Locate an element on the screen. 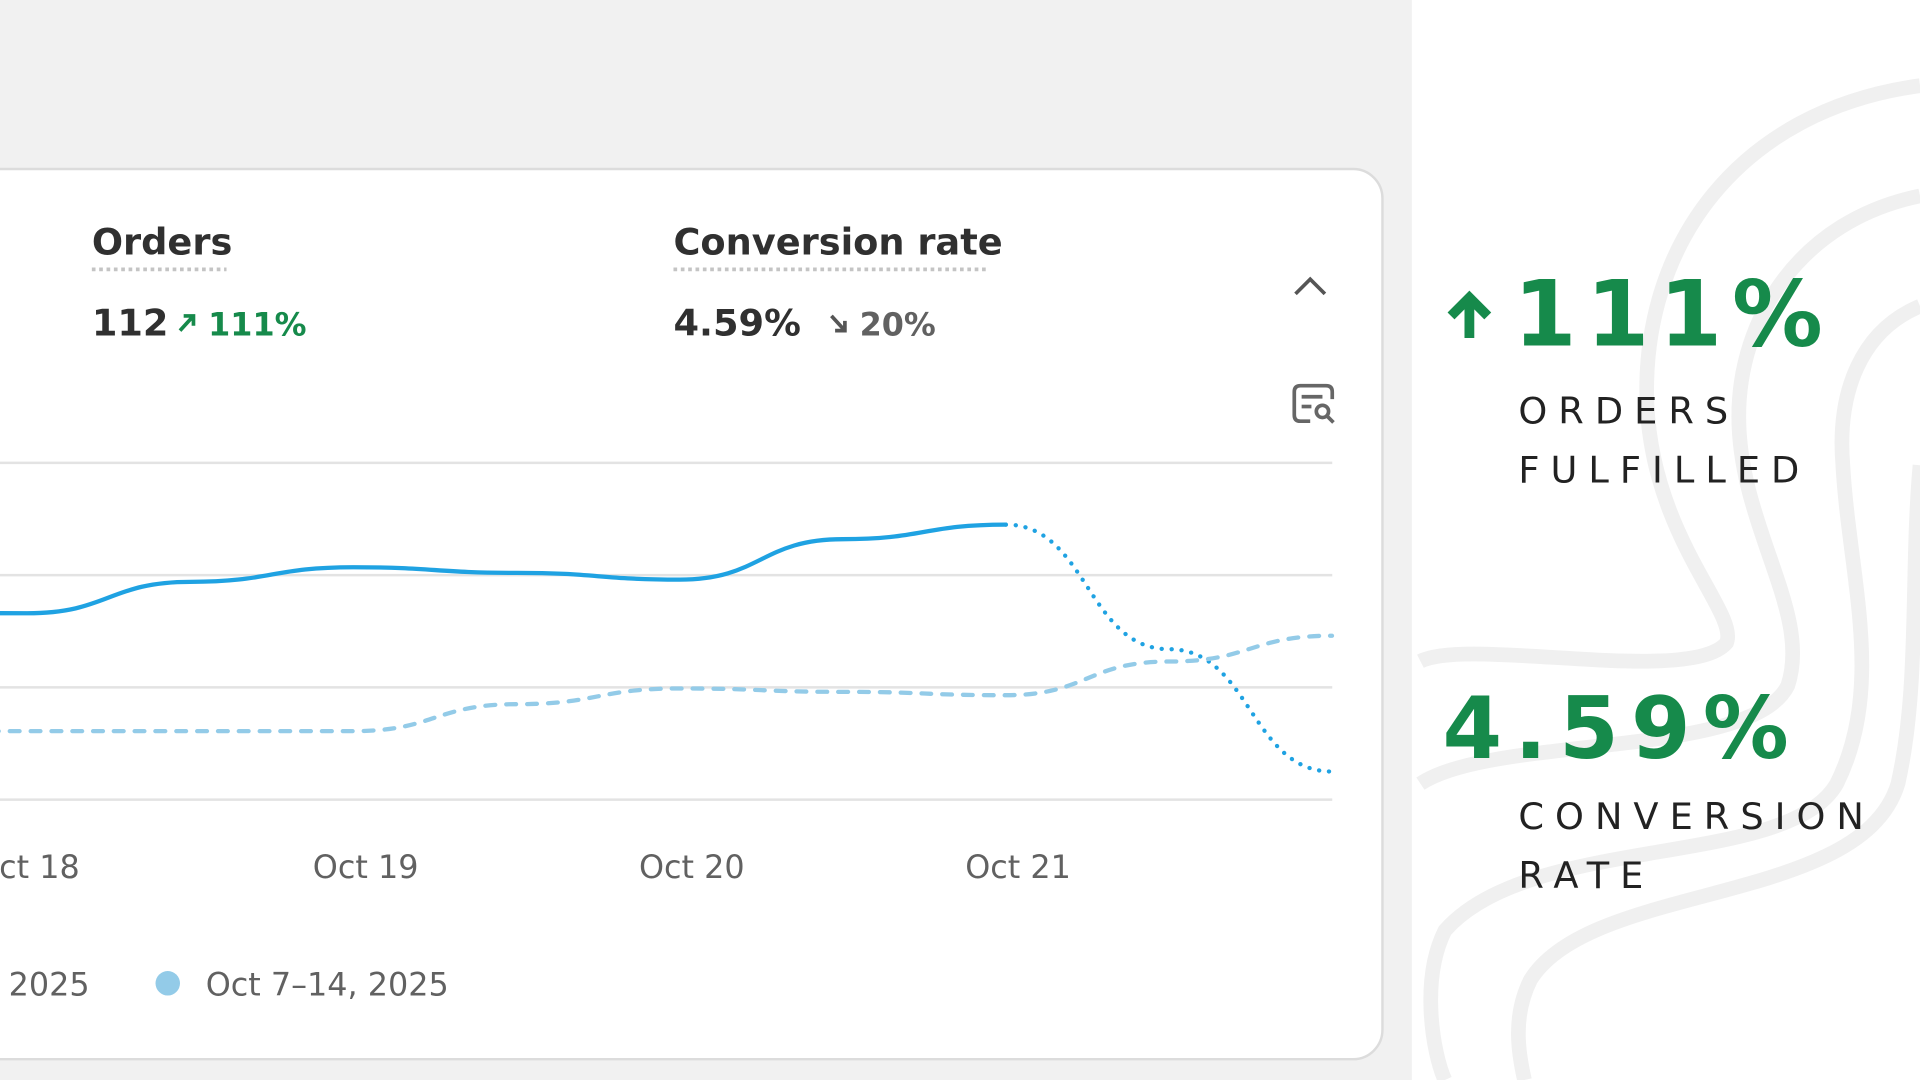 This screenshot has width=1920, height=1080. metric-change: 111% is located at coordinates (257, 325).